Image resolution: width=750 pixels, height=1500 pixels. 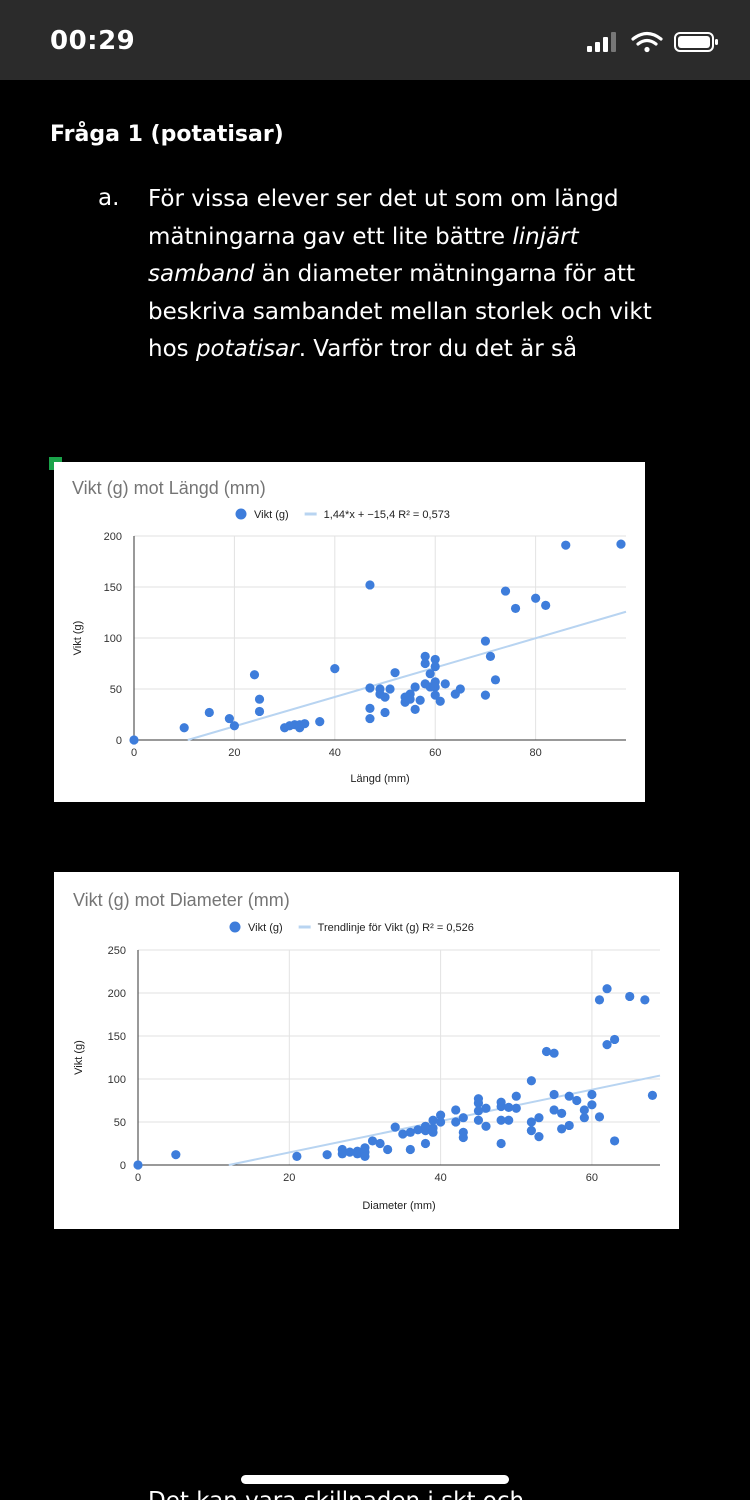 What do you see at coordinates (138, 1178) in the screenshot?
I see `x-tick-label: 0` at bounding box center [138, 1178].